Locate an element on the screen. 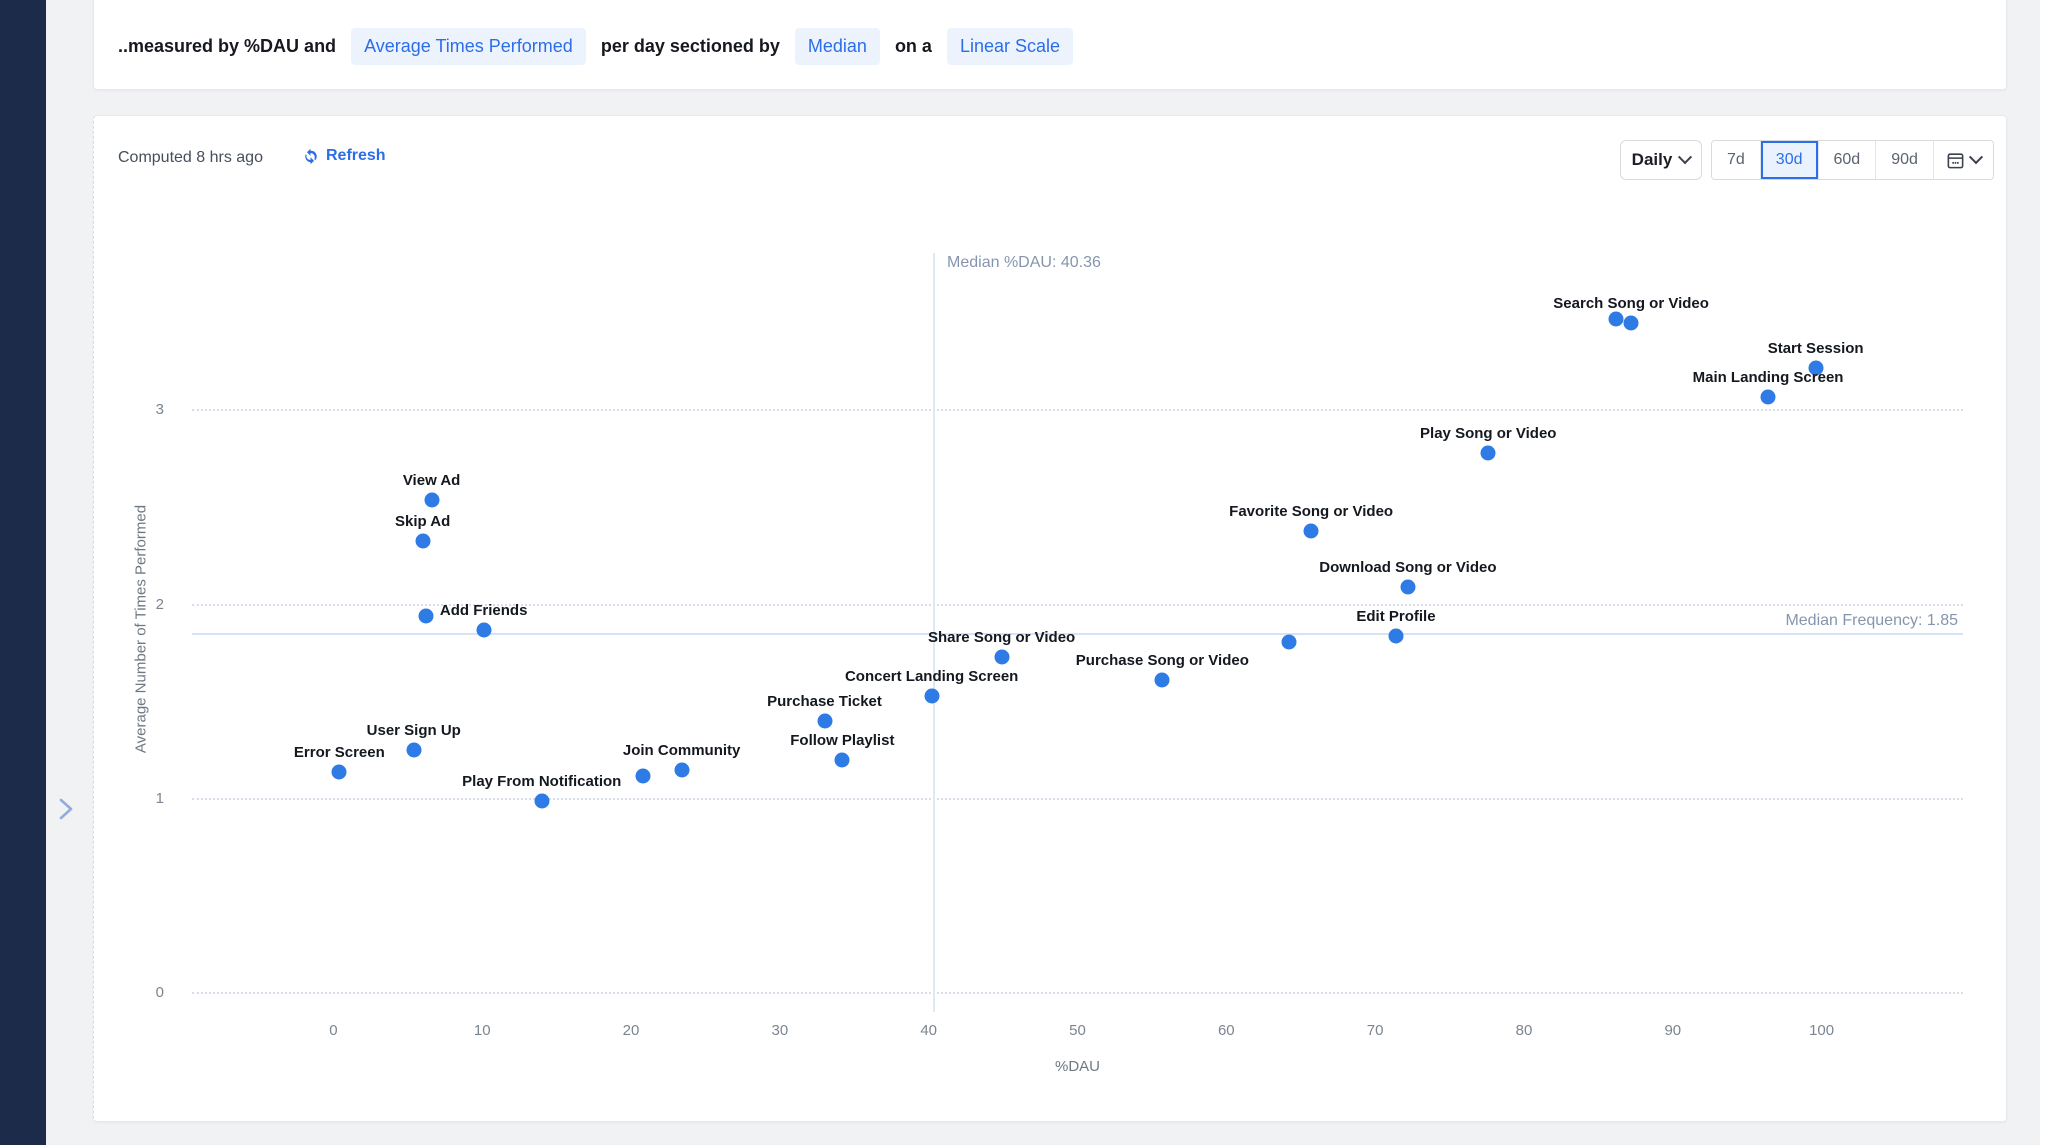 The width and height of the screenshot is (2048, 1145). median-y-line is located at coordinates (1077, 633).